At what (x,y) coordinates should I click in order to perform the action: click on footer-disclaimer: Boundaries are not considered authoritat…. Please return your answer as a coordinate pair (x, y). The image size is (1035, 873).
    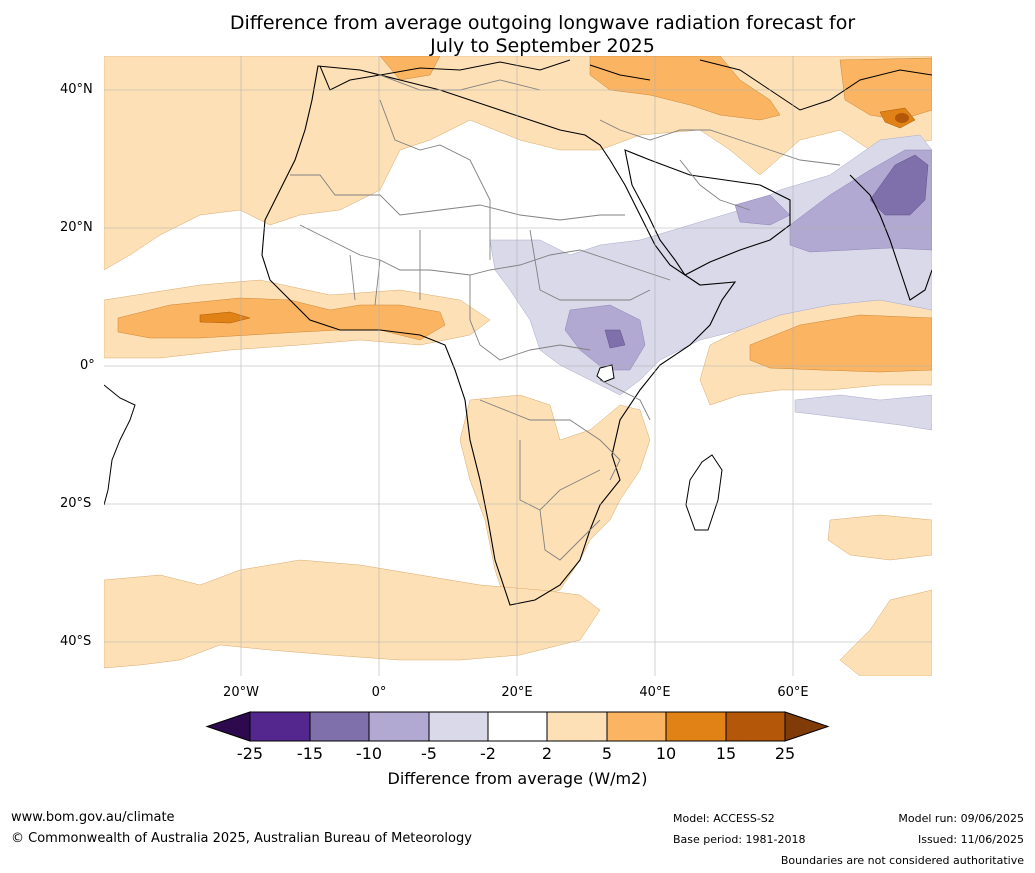
    Looking at the image, I should click on (902, 860).